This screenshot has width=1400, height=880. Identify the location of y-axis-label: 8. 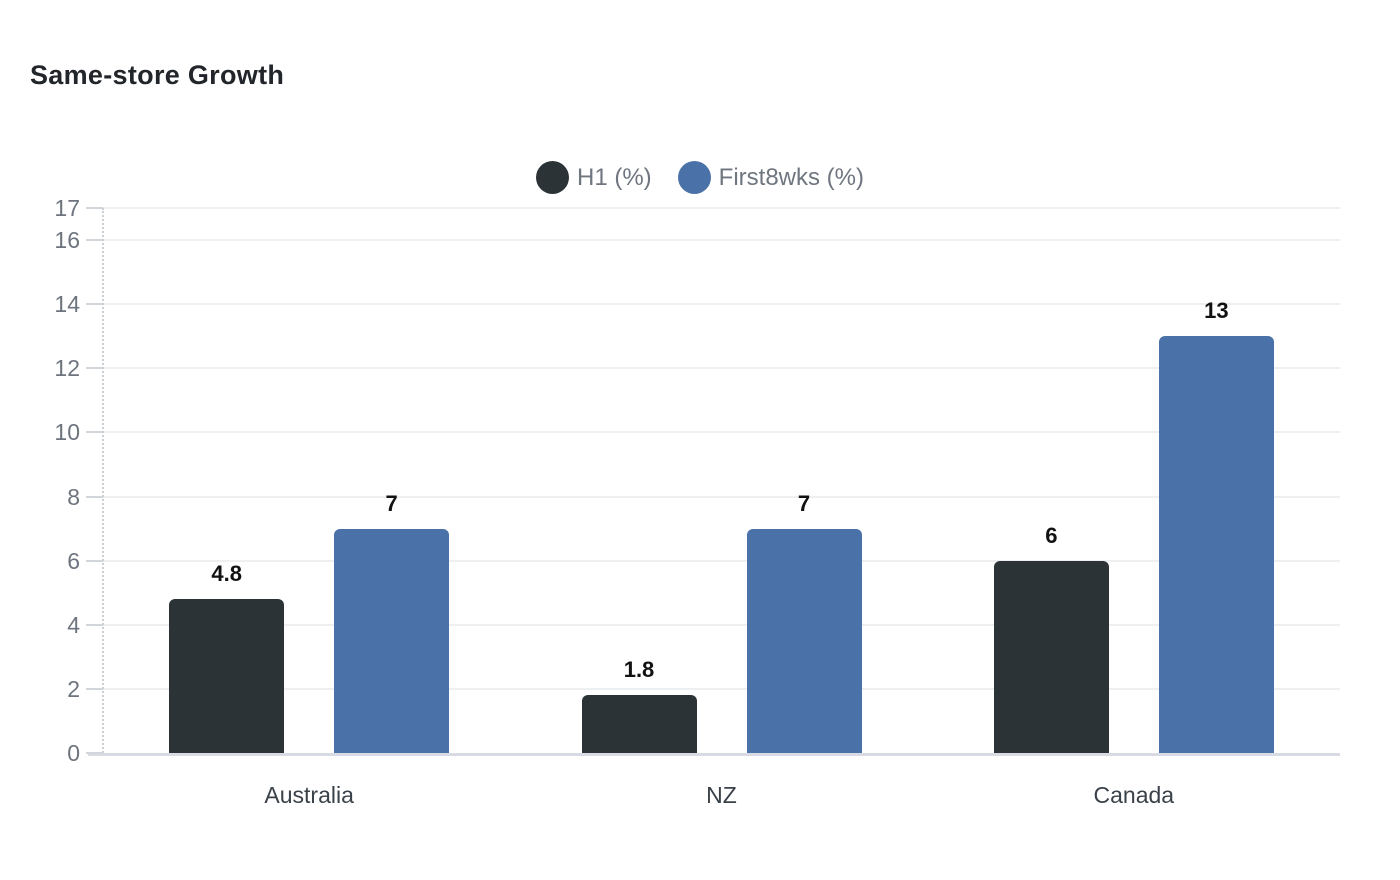
(73, 496).